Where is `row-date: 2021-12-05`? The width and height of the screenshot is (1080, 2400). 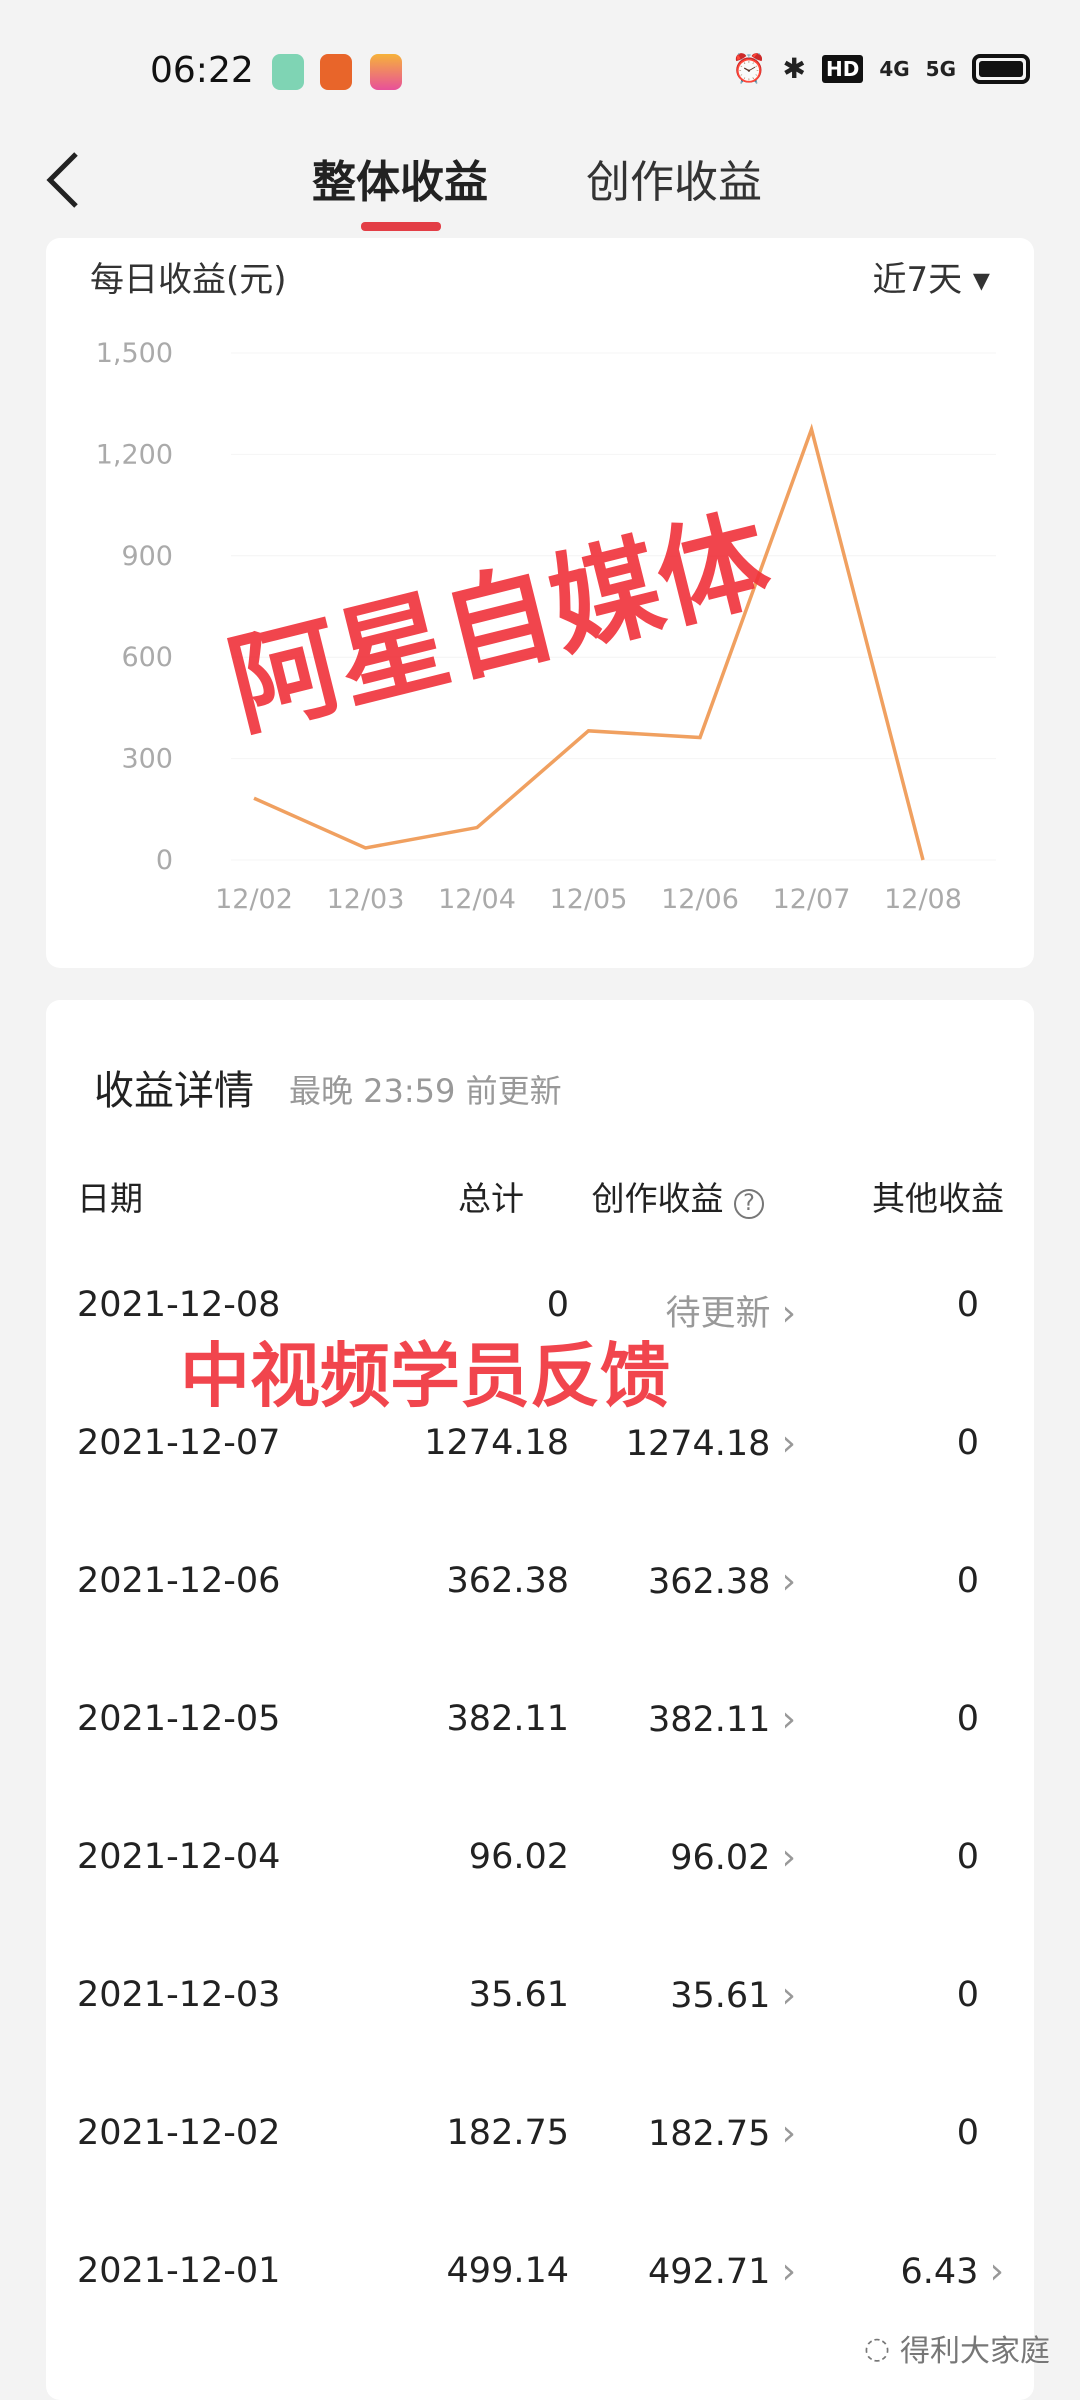
row-date: 2021-12-05 is located at coordinates (179, 1719).